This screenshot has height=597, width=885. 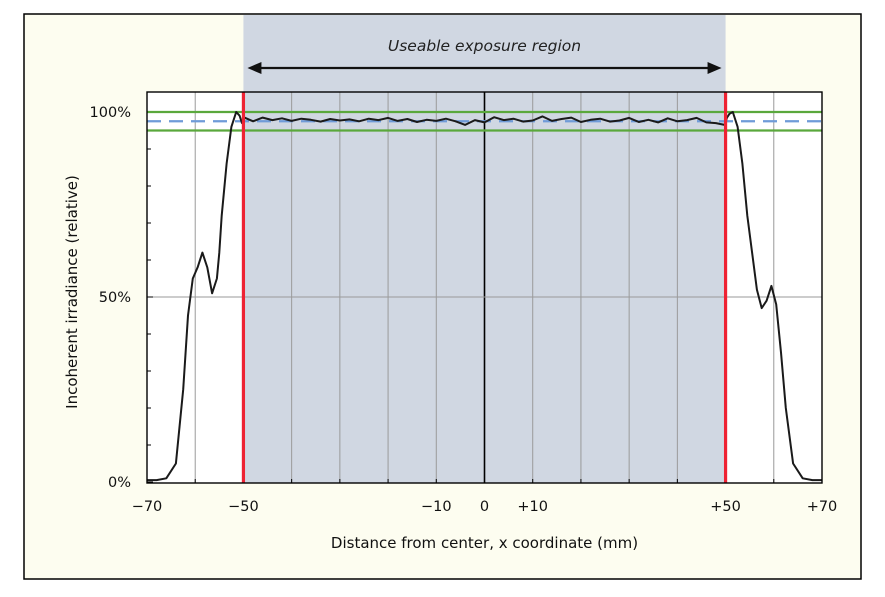 What do you see at coordinates (243, 507) in the screenshot?
I see `x-tick-label: −50` at bounding box center [243, 507].